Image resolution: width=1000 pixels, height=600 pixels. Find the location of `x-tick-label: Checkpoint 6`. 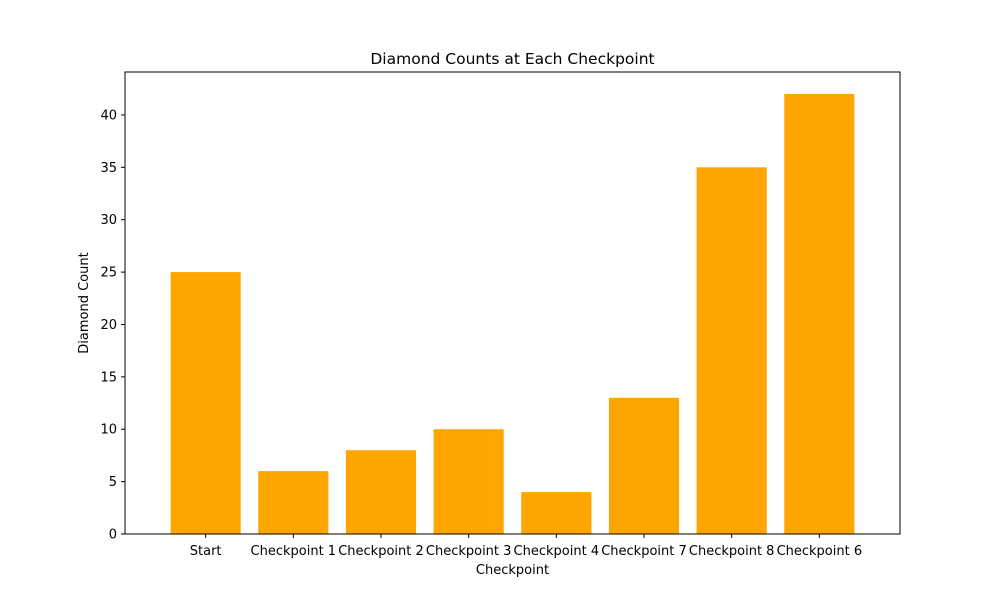

x-tick-label: Checkpoint 6 is located at coordinates (820, 551).